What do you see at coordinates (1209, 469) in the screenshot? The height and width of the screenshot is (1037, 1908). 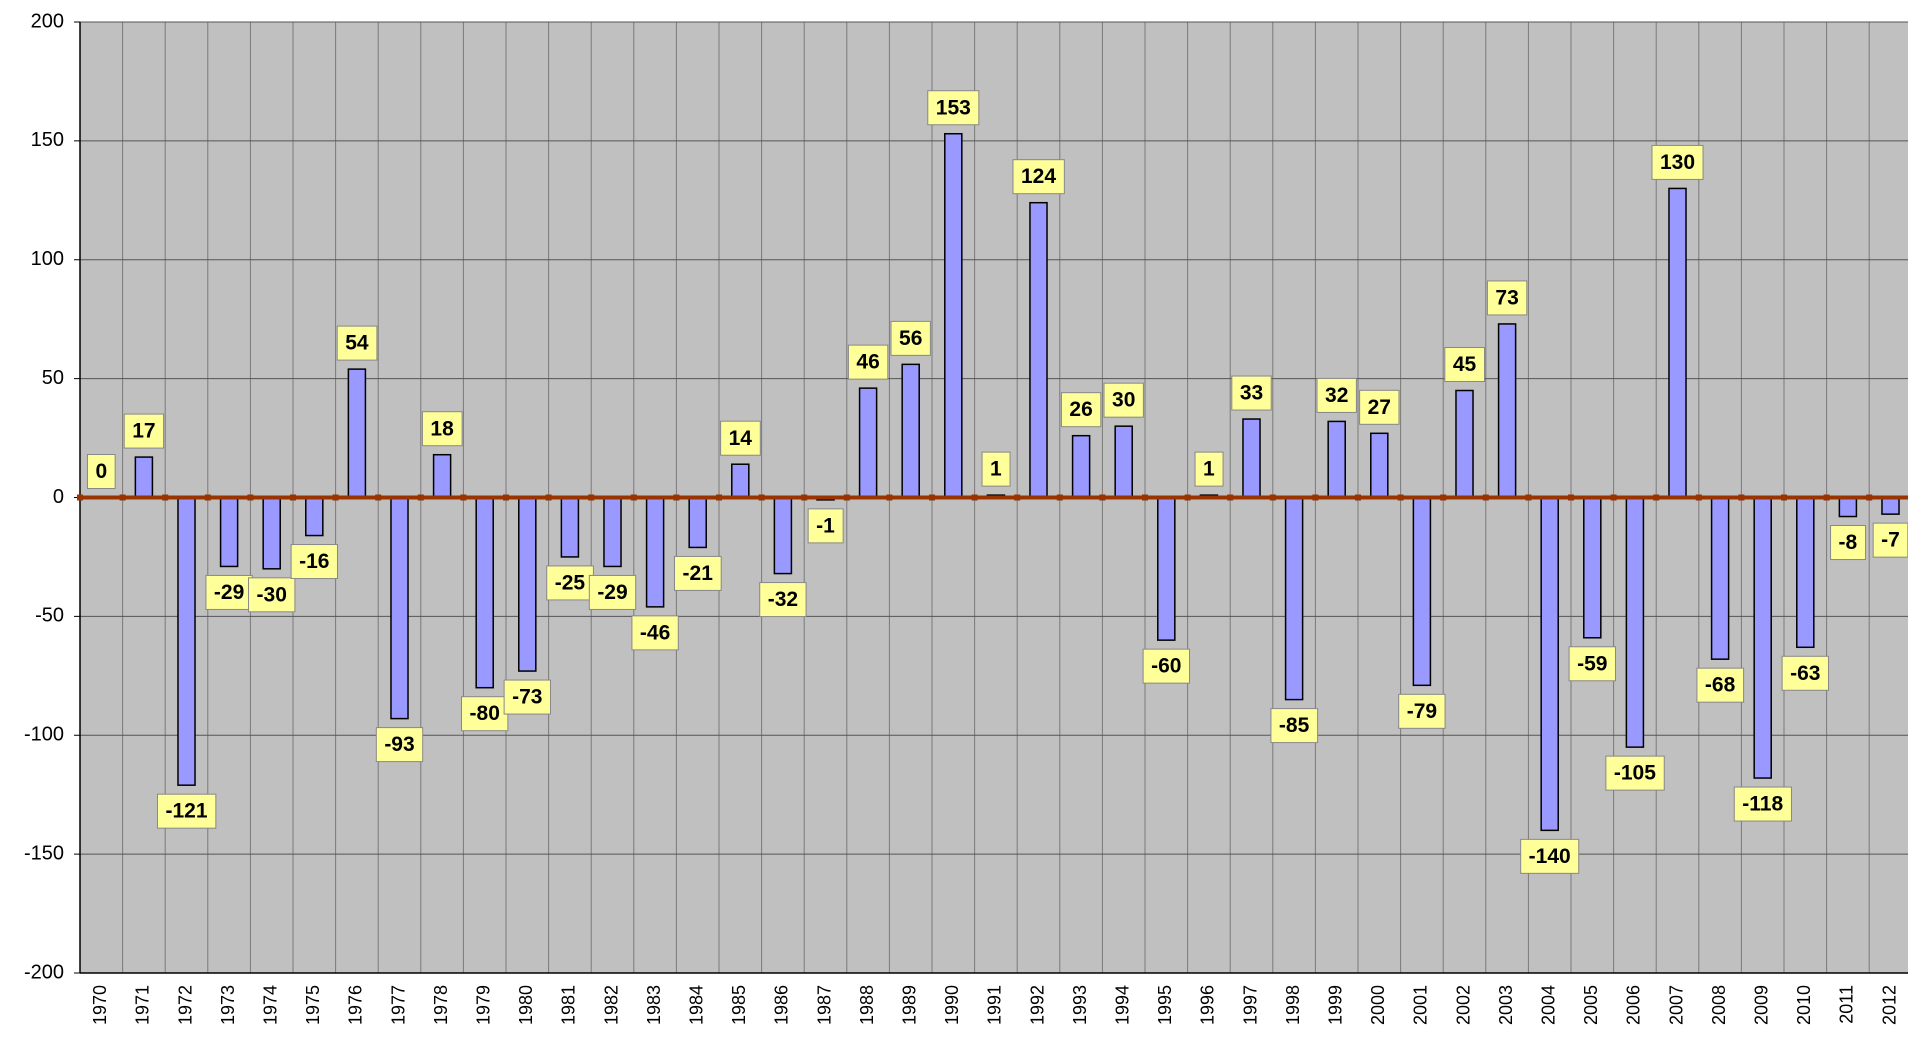 I see `data-label: 1` at bounding box center [1209, 469].